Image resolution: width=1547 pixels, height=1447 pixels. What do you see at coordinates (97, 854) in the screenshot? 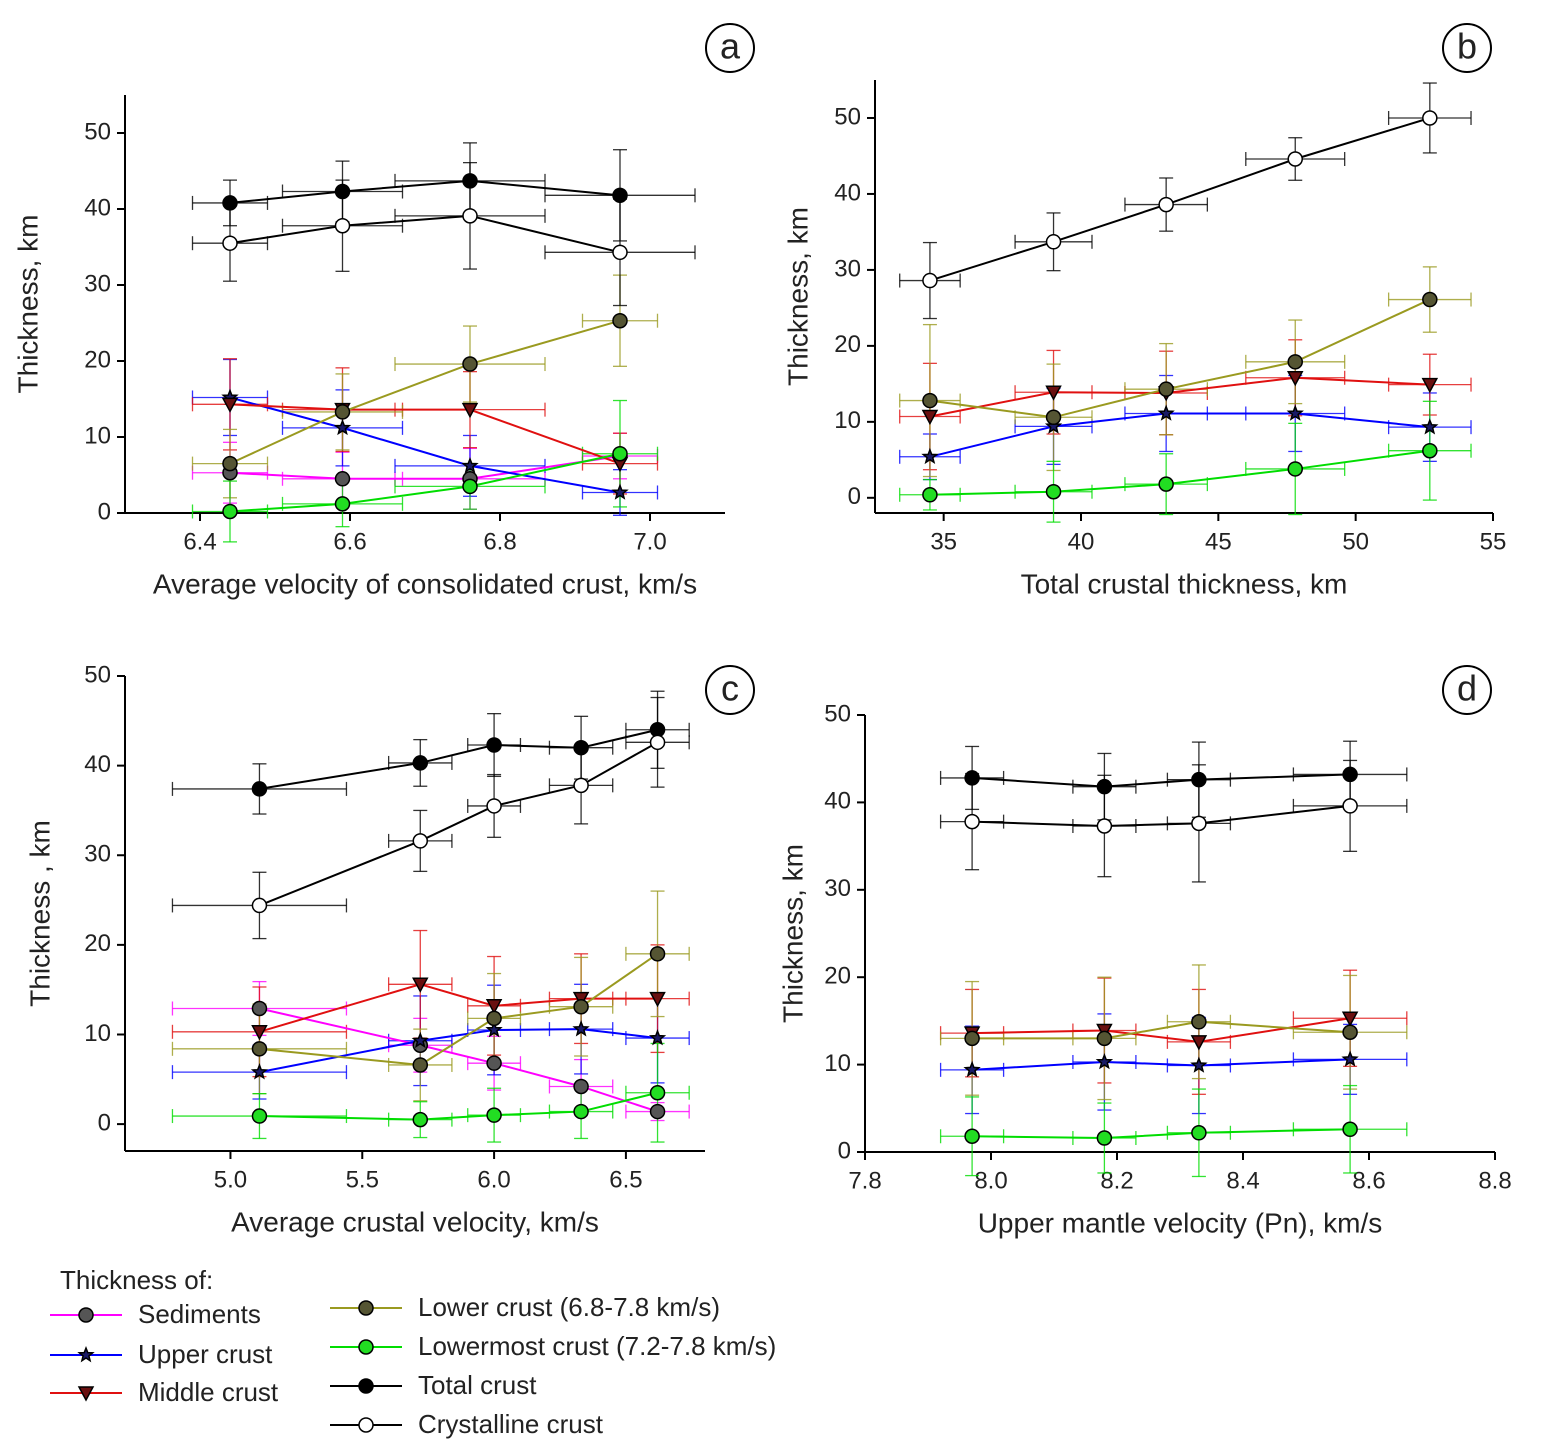
I see `y-tick-label: 30` at bounding box center [97, 854].